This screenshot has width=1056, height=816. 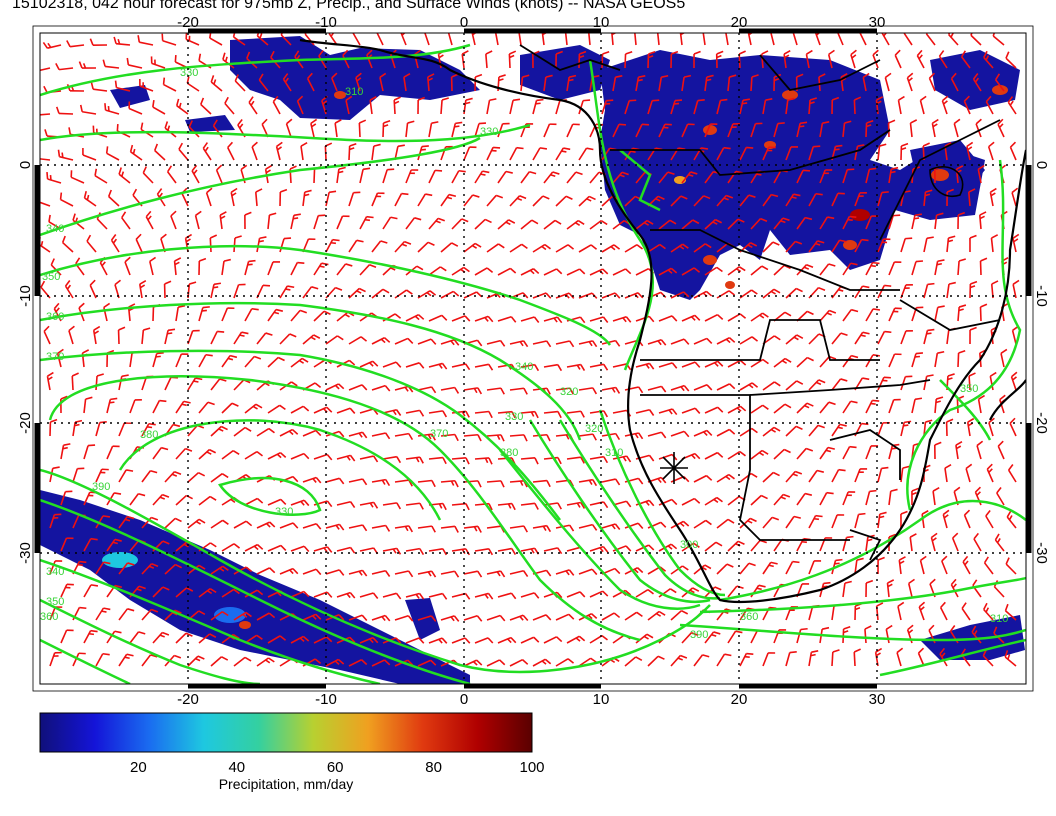 I want to click on contour-label: 330, so click(x=284, y=512).